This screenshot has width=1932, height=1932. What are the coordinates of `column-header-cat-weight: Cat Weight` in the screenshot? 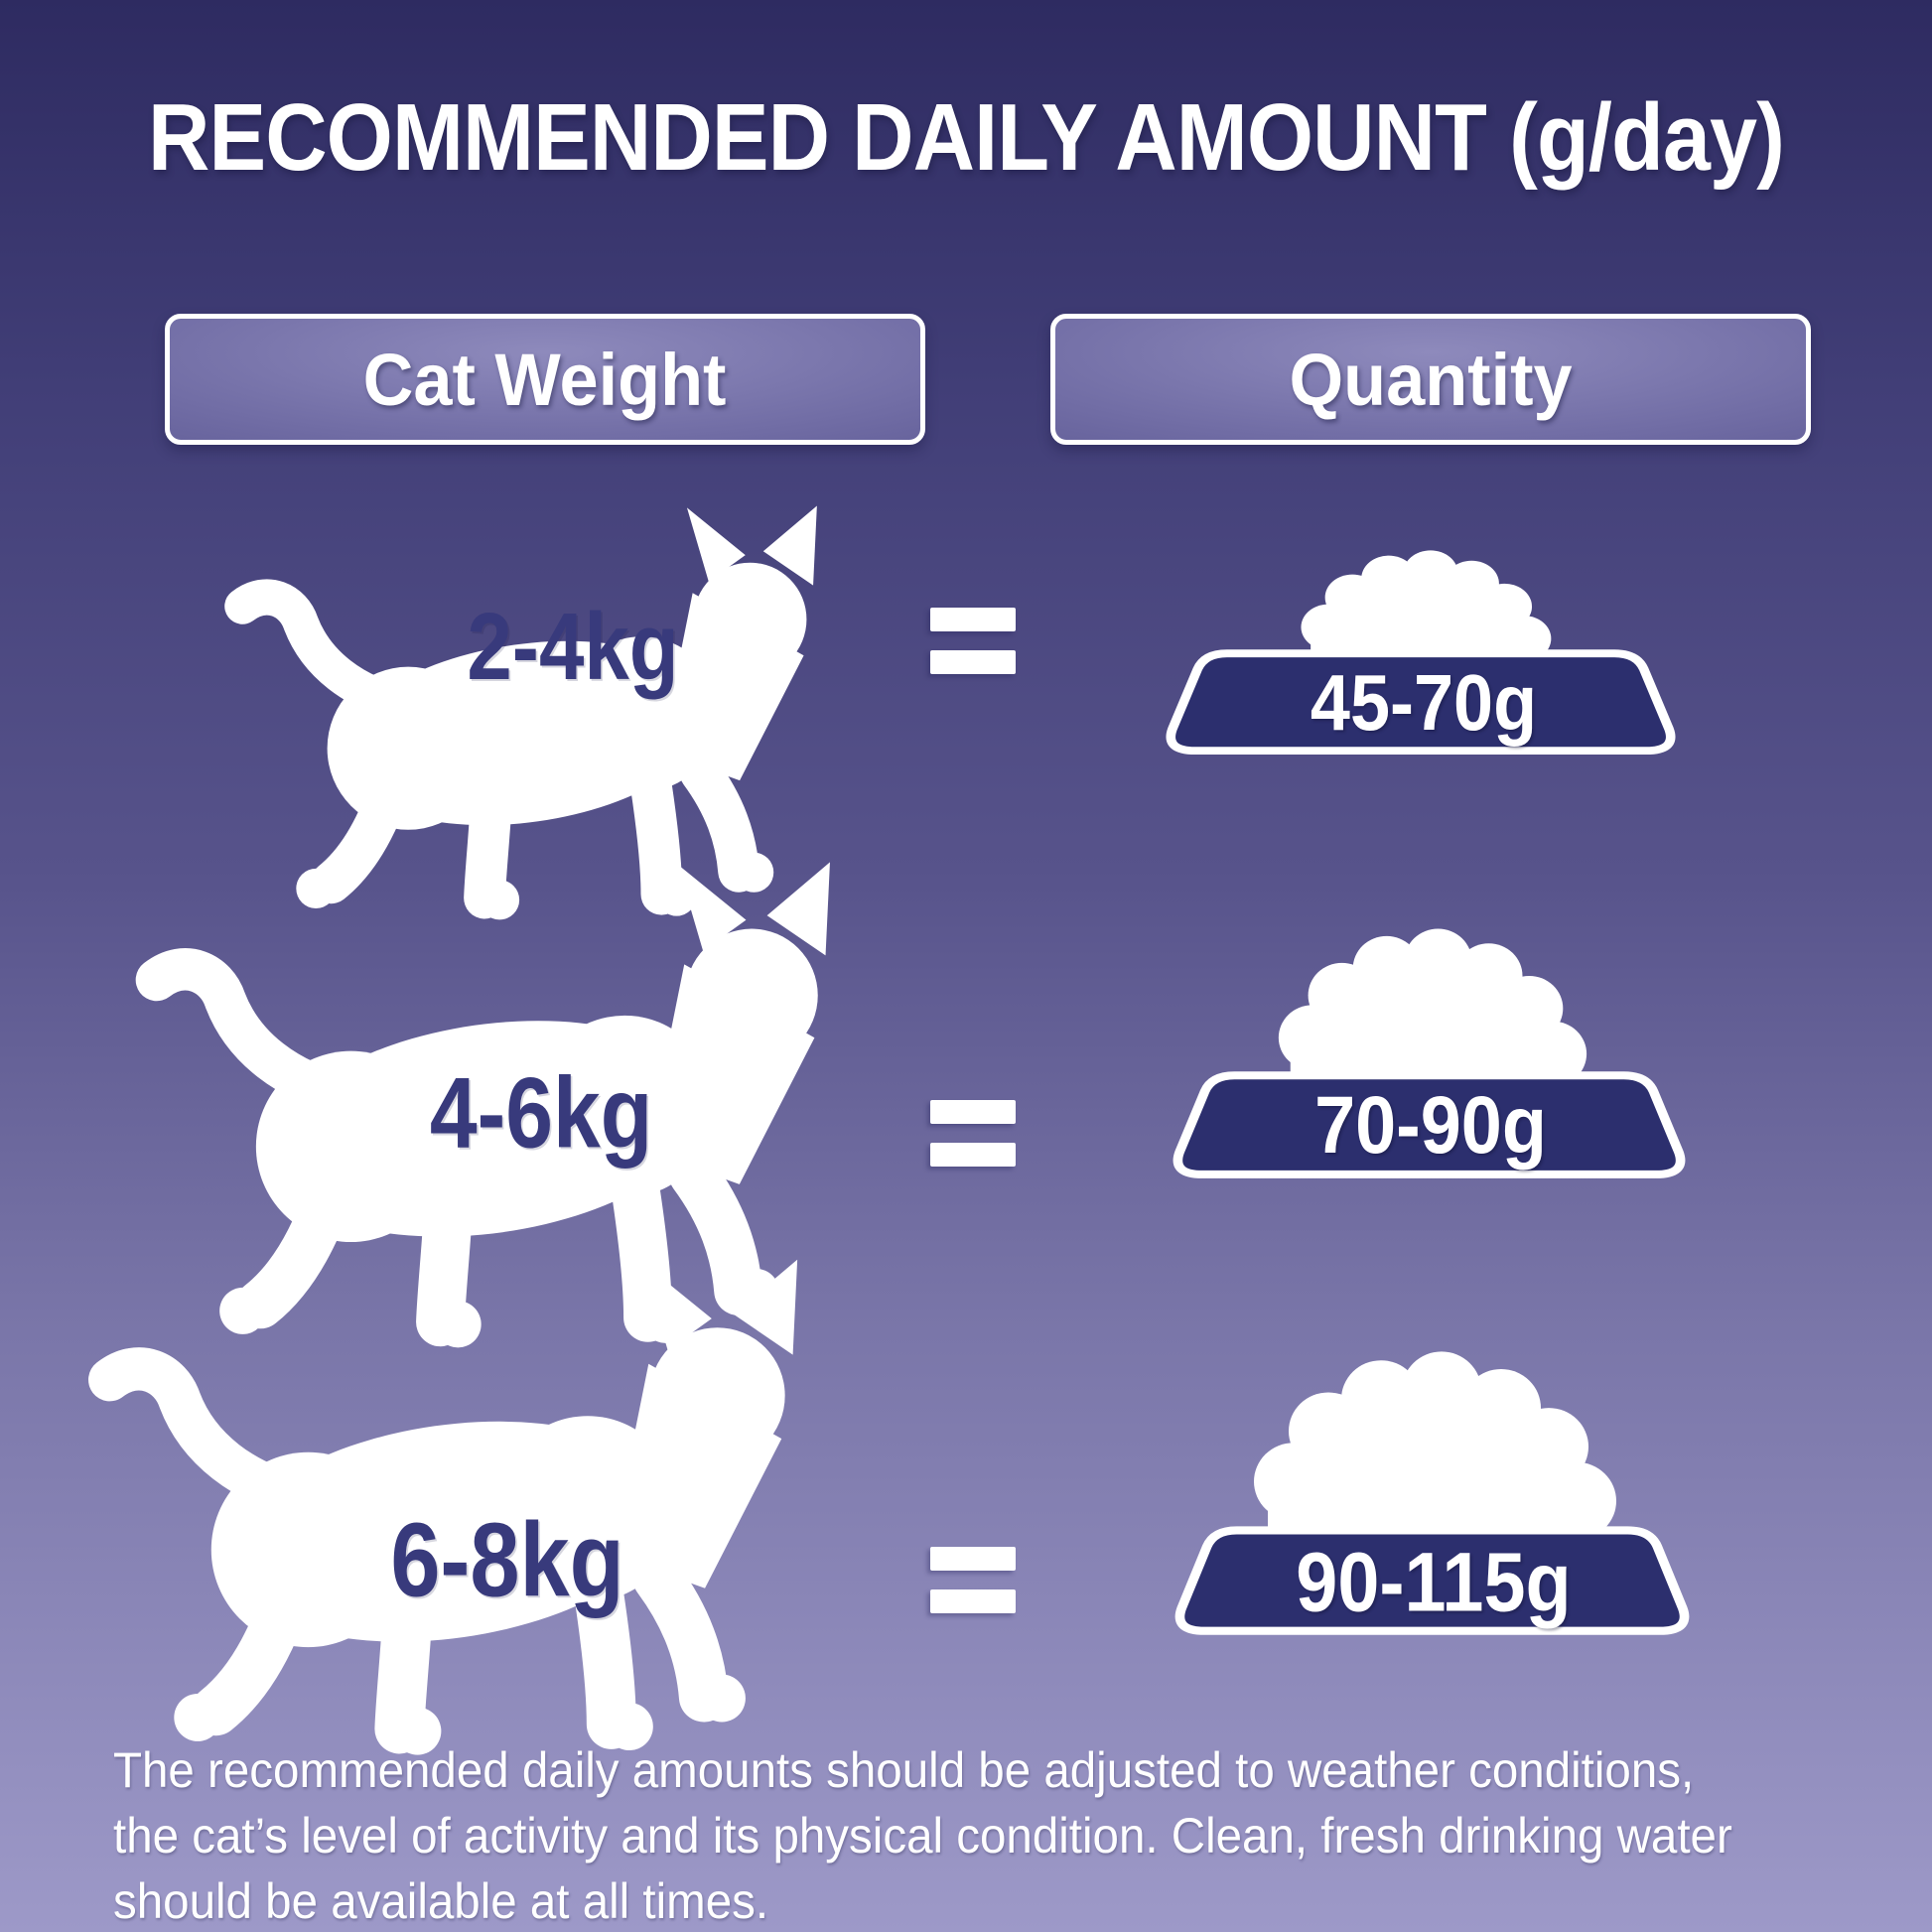 It's located at (545, 379).